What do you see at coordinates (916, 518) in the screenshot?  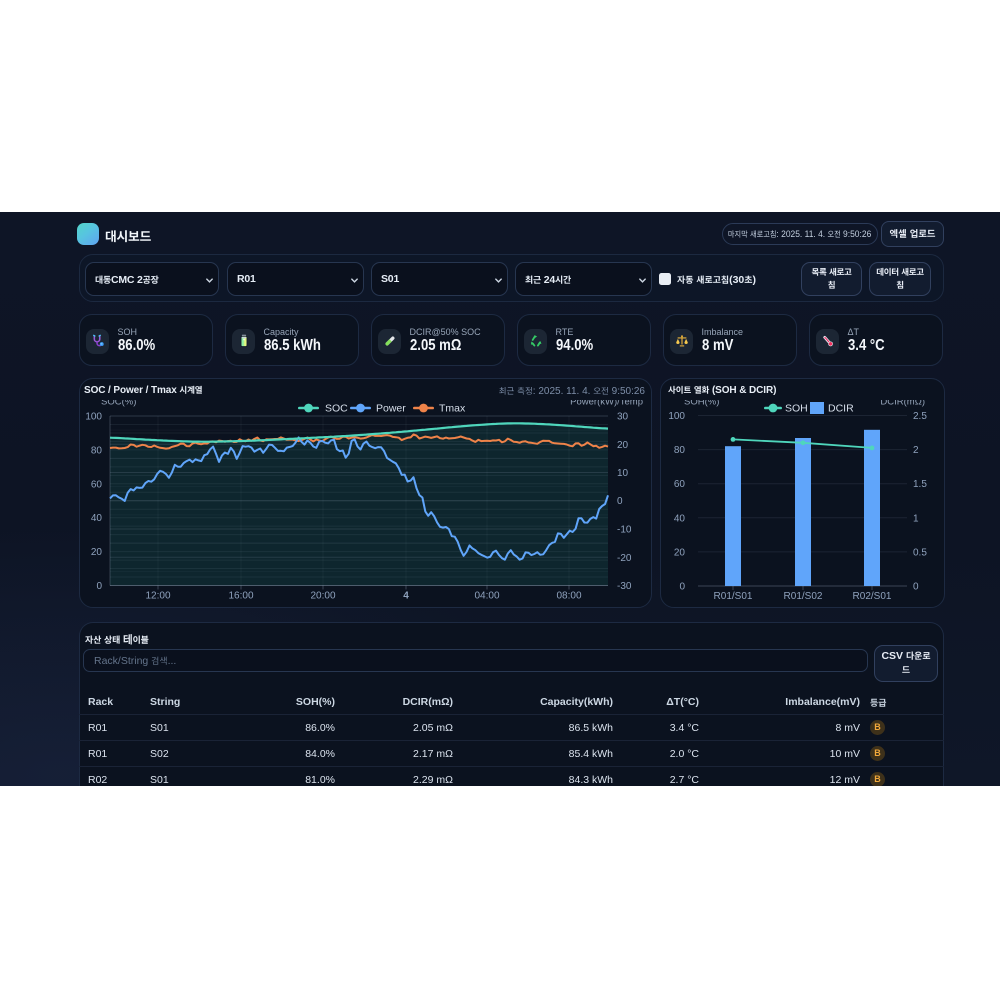 I see `svg-text: 1` at bounding box center [916, 518].